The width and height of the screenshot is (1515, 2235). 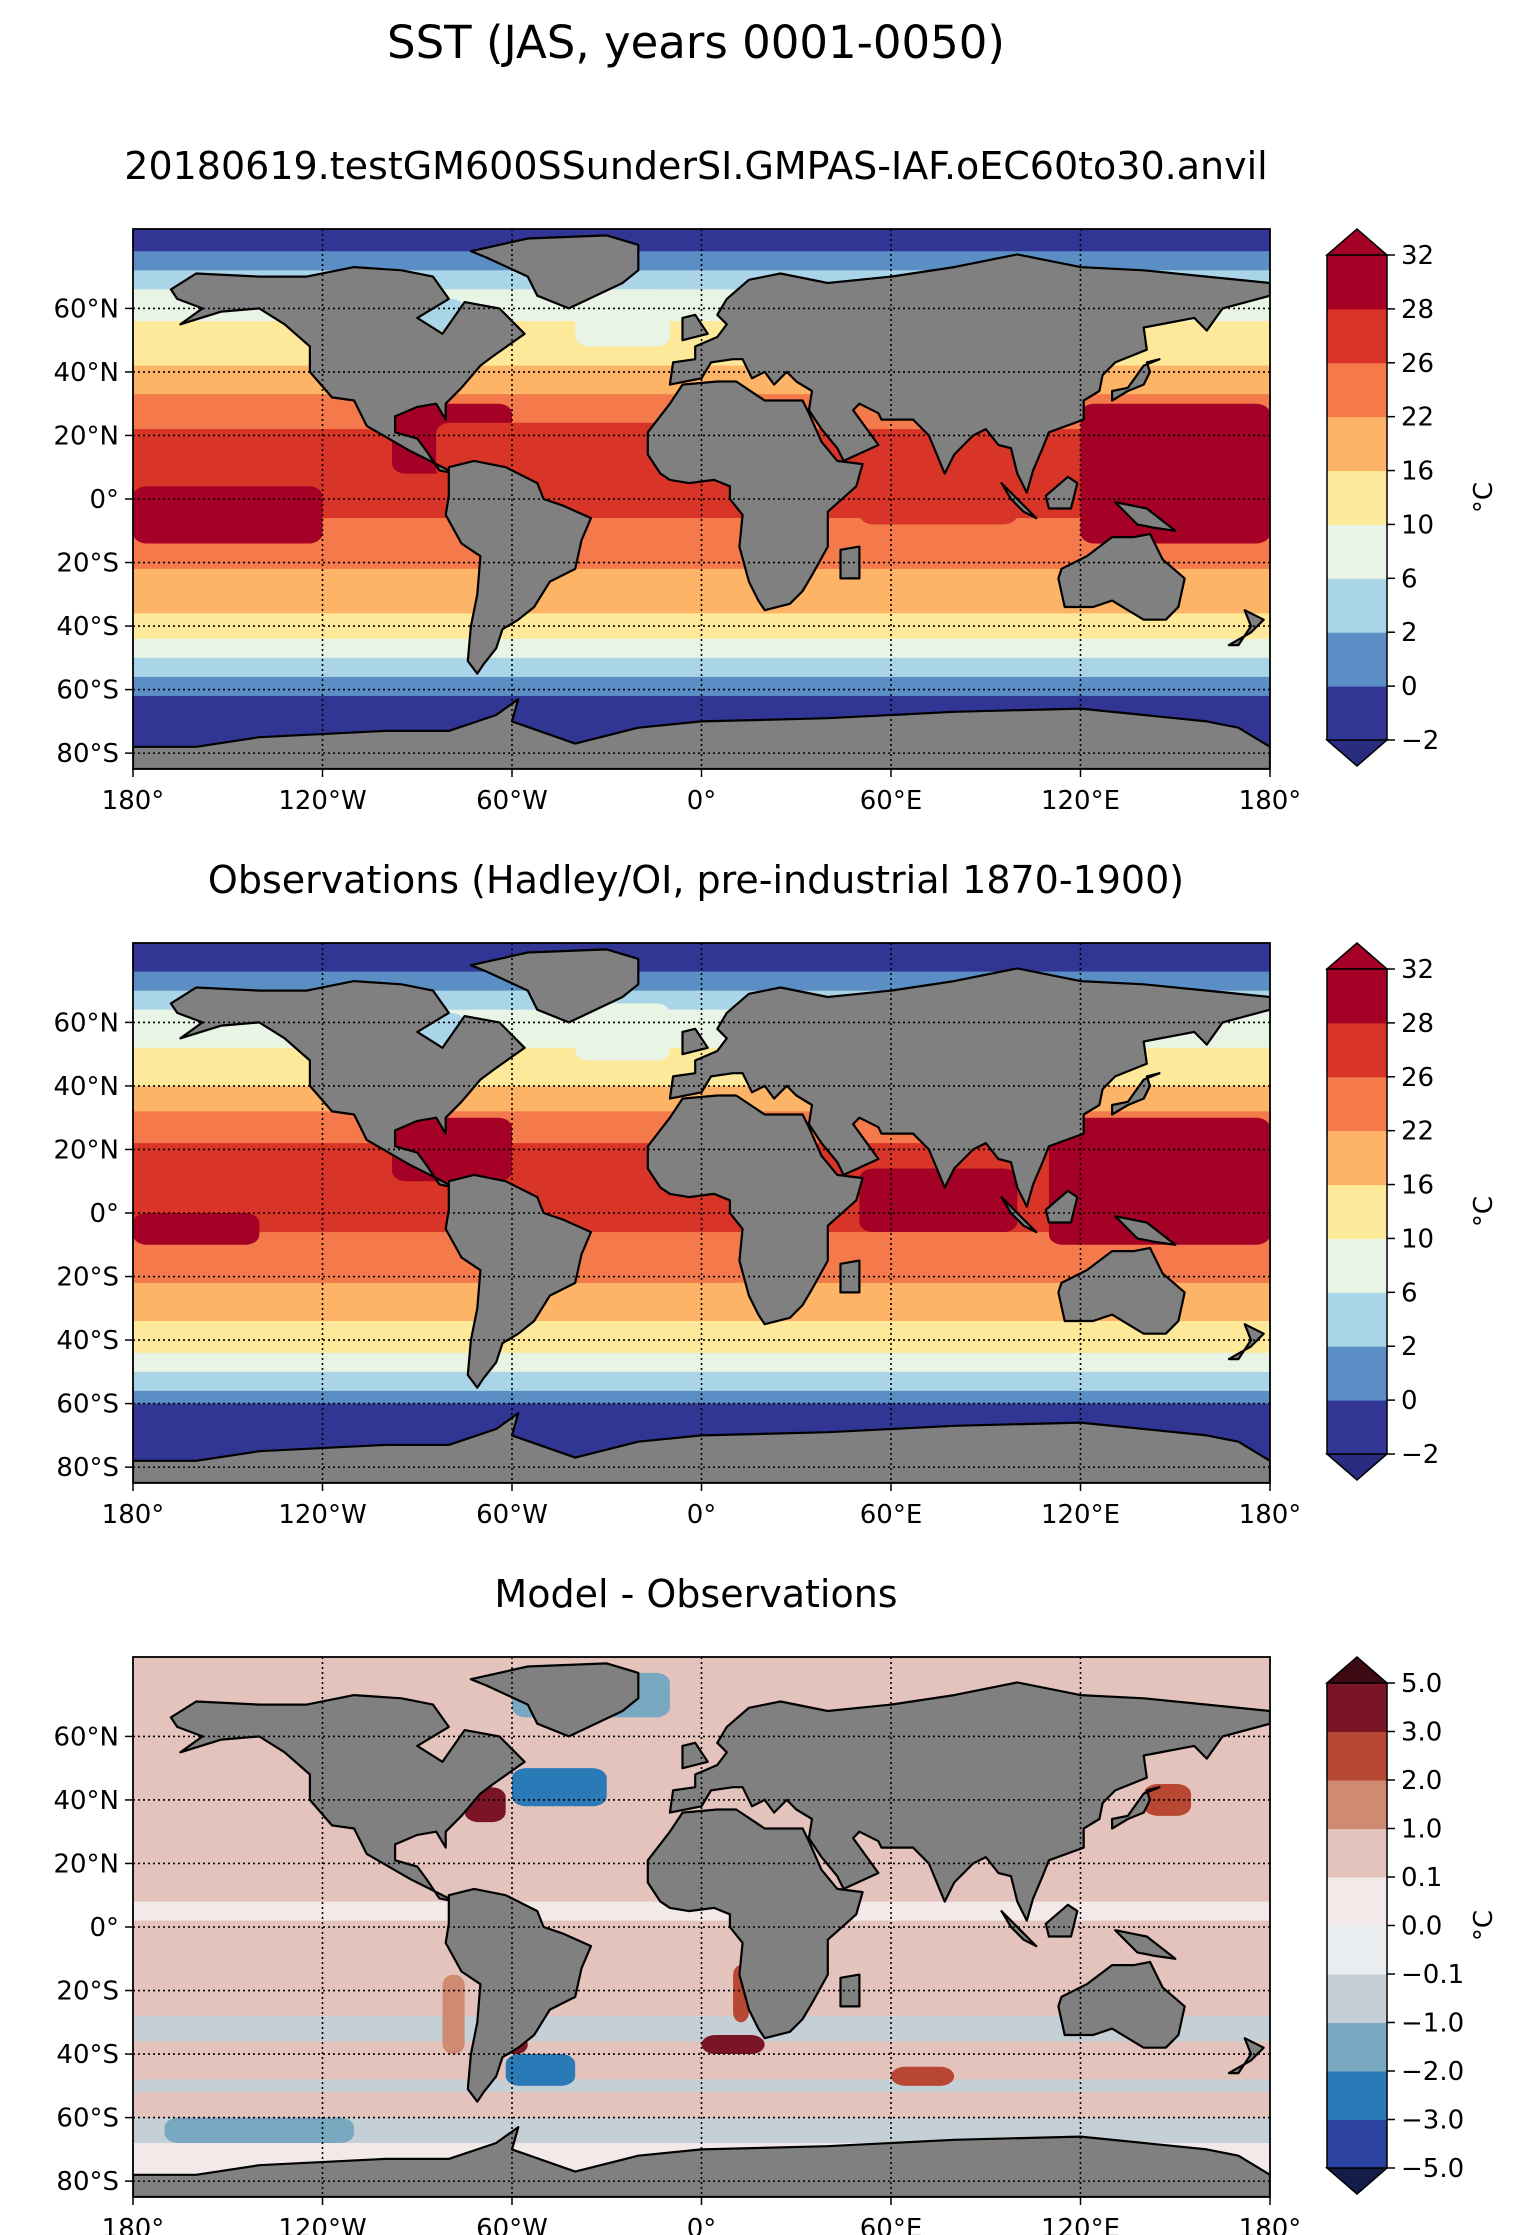 What do you see at coordinates (1019, 1928) in the screenshot?
I see `land-indonesia-sumatra` at bounding box center [1019, 1928].